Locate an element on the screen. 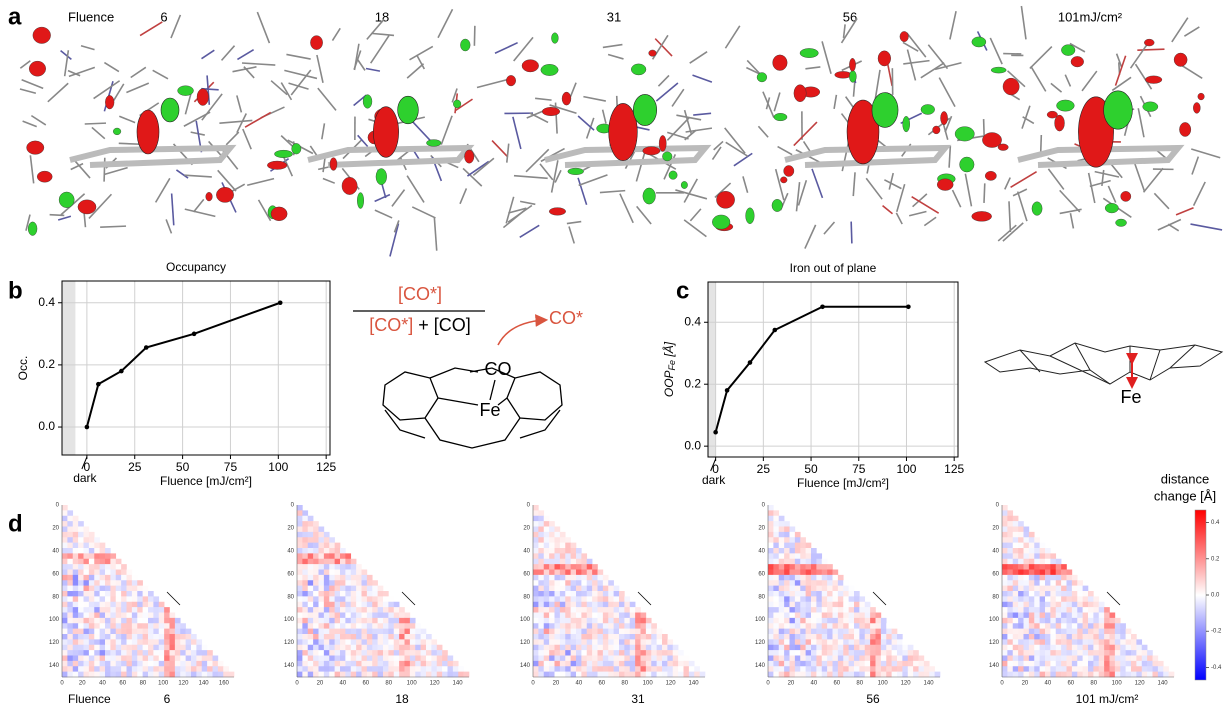  denominator: [CO*] + [CO] is located at coordinates (420, 325).